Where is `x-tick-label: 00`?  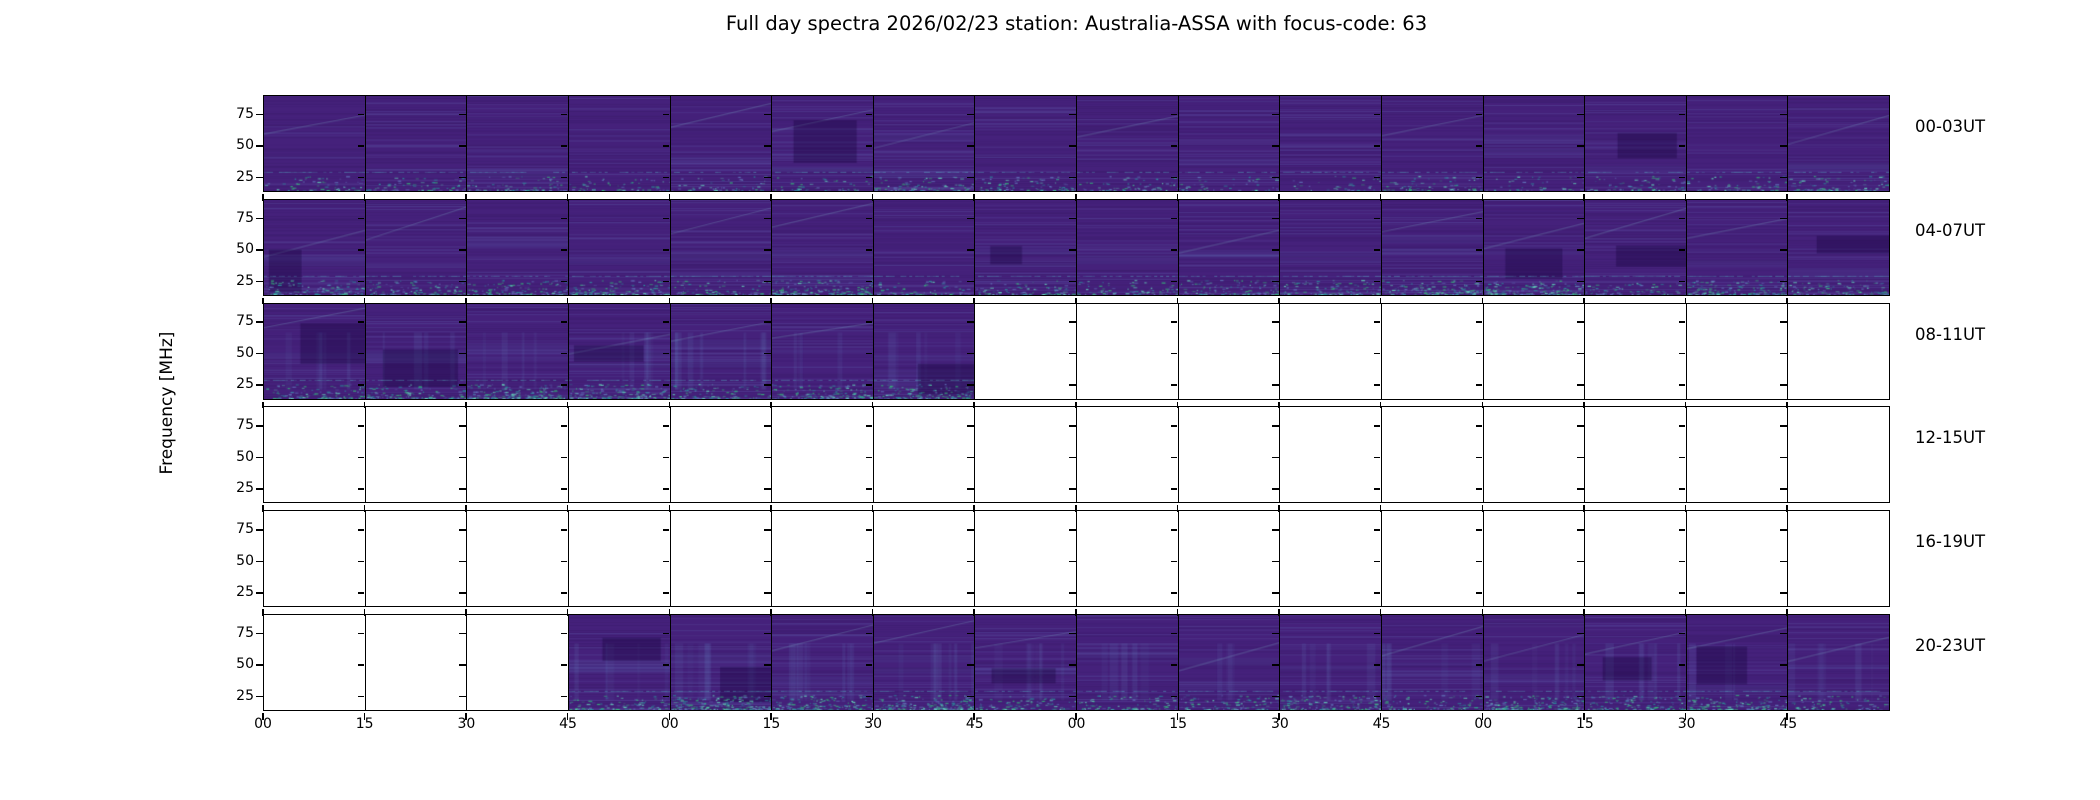 x-tick-label: 00 is located at coordinates (1483, 724).